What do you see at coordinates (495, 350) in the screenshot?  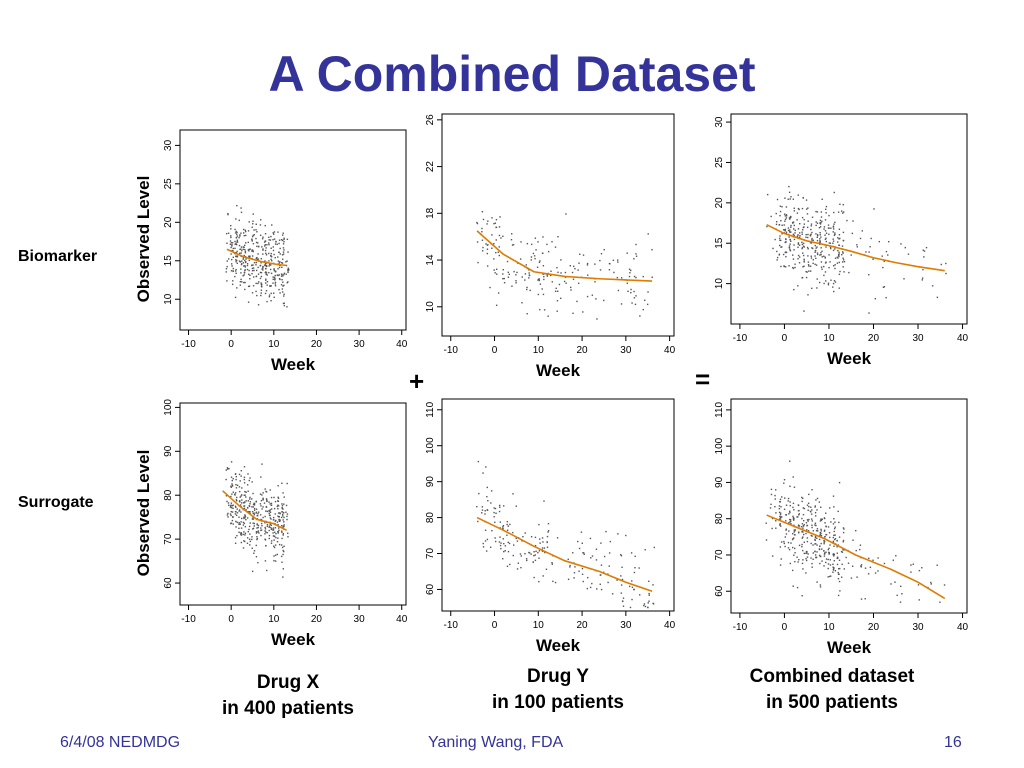 I see `x-tick-label: 0` at bounding box center [495, 350].